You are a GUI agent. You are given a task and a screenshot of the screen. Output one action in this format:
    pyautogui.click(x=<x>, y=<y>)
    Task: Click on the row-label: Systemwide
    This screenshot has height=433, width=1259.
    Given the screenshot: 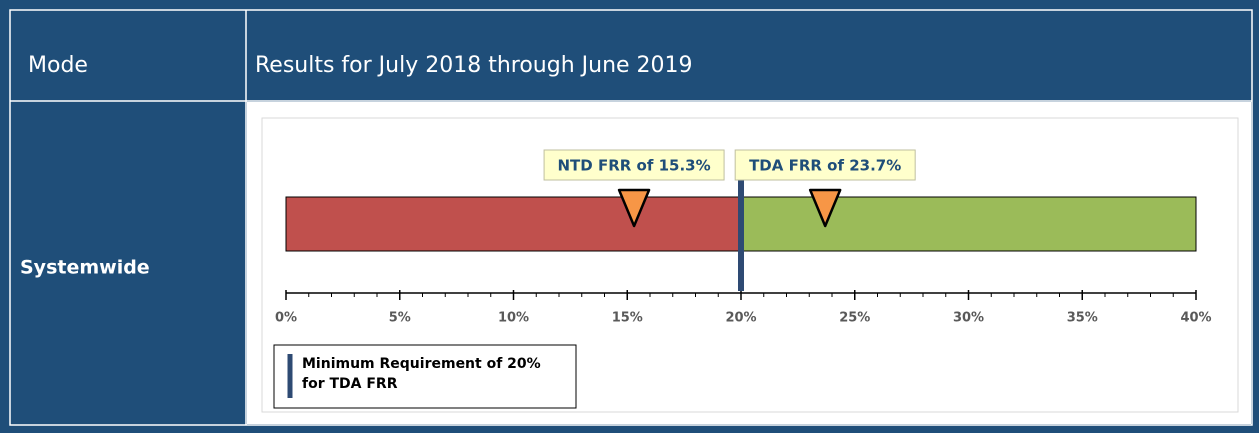 What is the action you would take?
    pyautogui.click(x=85, y=268)
    